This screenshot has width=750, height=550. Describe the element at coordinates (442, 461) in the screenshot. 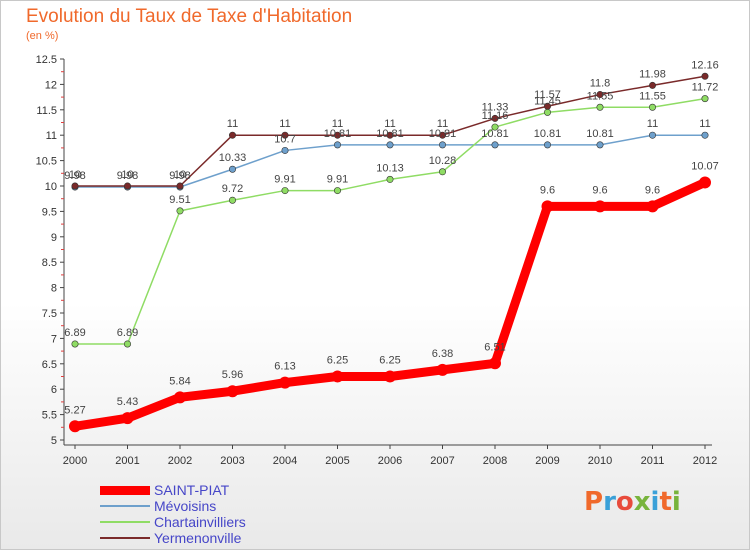

I see `x-tick-label: 2007` at that location.